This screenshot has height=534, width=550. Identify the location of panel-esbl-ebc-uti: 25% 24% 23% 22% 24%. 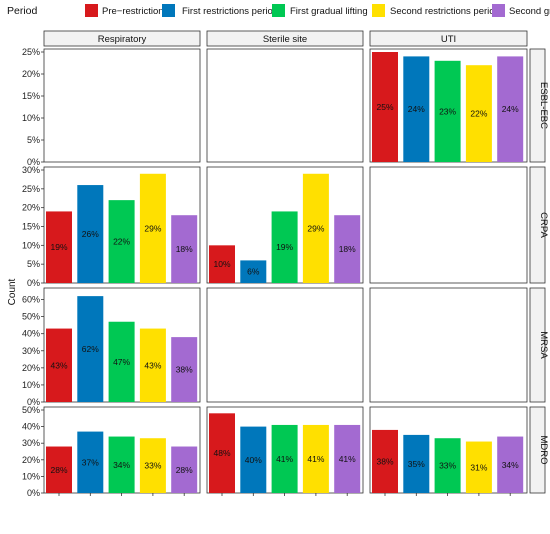
(448, 105).